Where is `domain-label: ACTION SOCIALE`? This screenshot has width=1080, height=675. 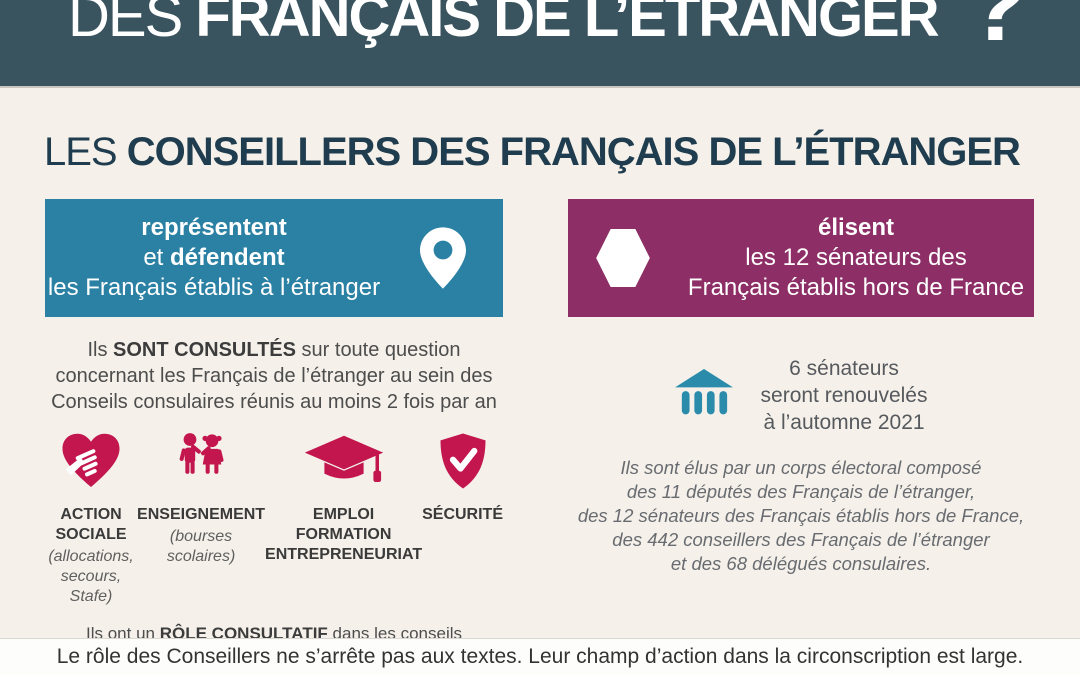
domain-label: ACTION SOCIALE is located at coordinates (91, 524).